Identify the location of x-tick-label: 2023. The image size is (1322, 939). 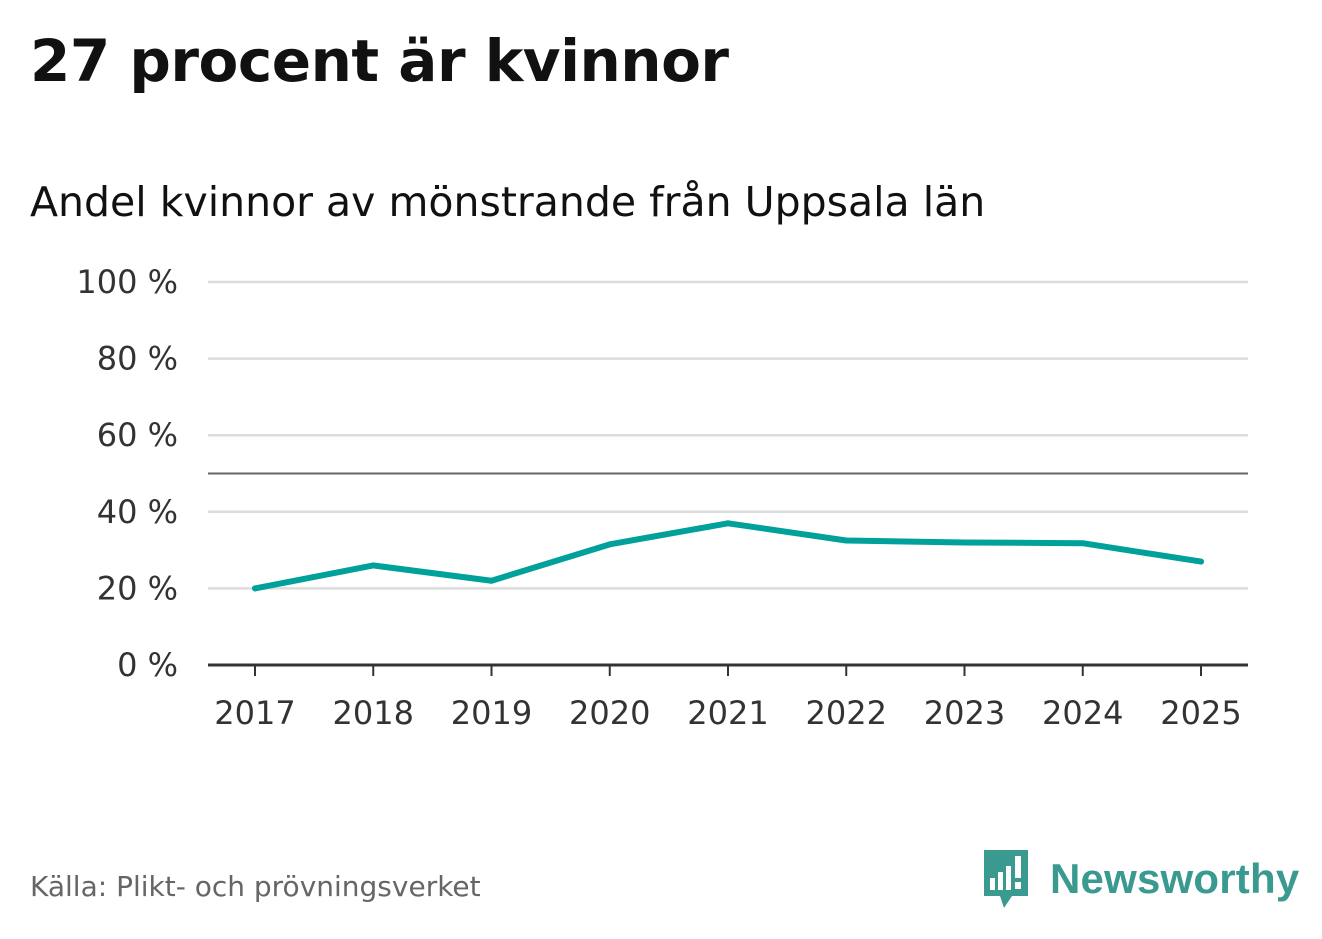
(964, 713).